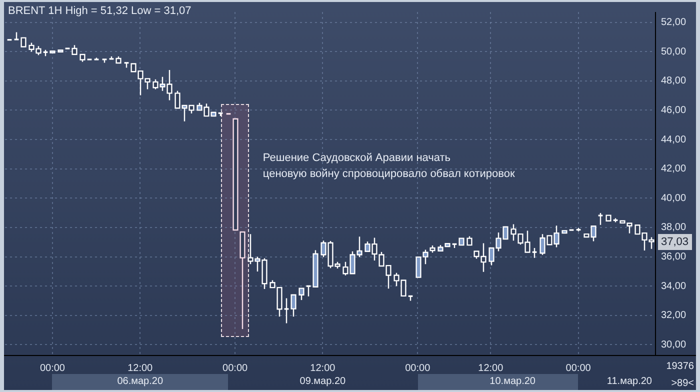  I want to click on y-tick-label: 38,00, so click(673, 228).